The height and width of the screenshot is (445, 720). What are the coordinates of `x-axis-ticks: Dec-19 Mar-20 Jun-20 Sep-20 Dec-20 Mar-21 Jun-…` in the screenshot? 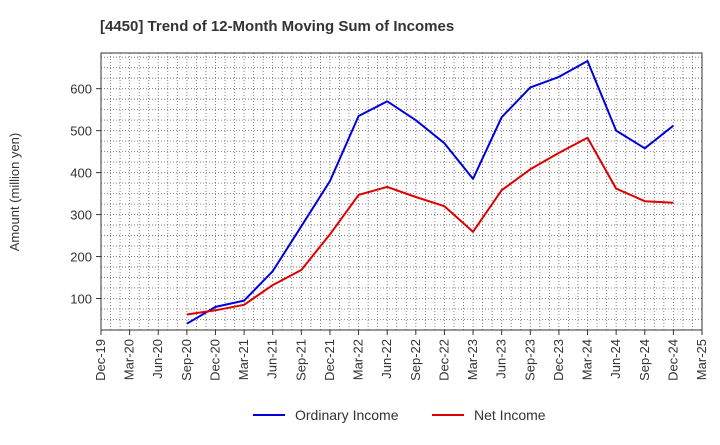 It's located at (401, 355).